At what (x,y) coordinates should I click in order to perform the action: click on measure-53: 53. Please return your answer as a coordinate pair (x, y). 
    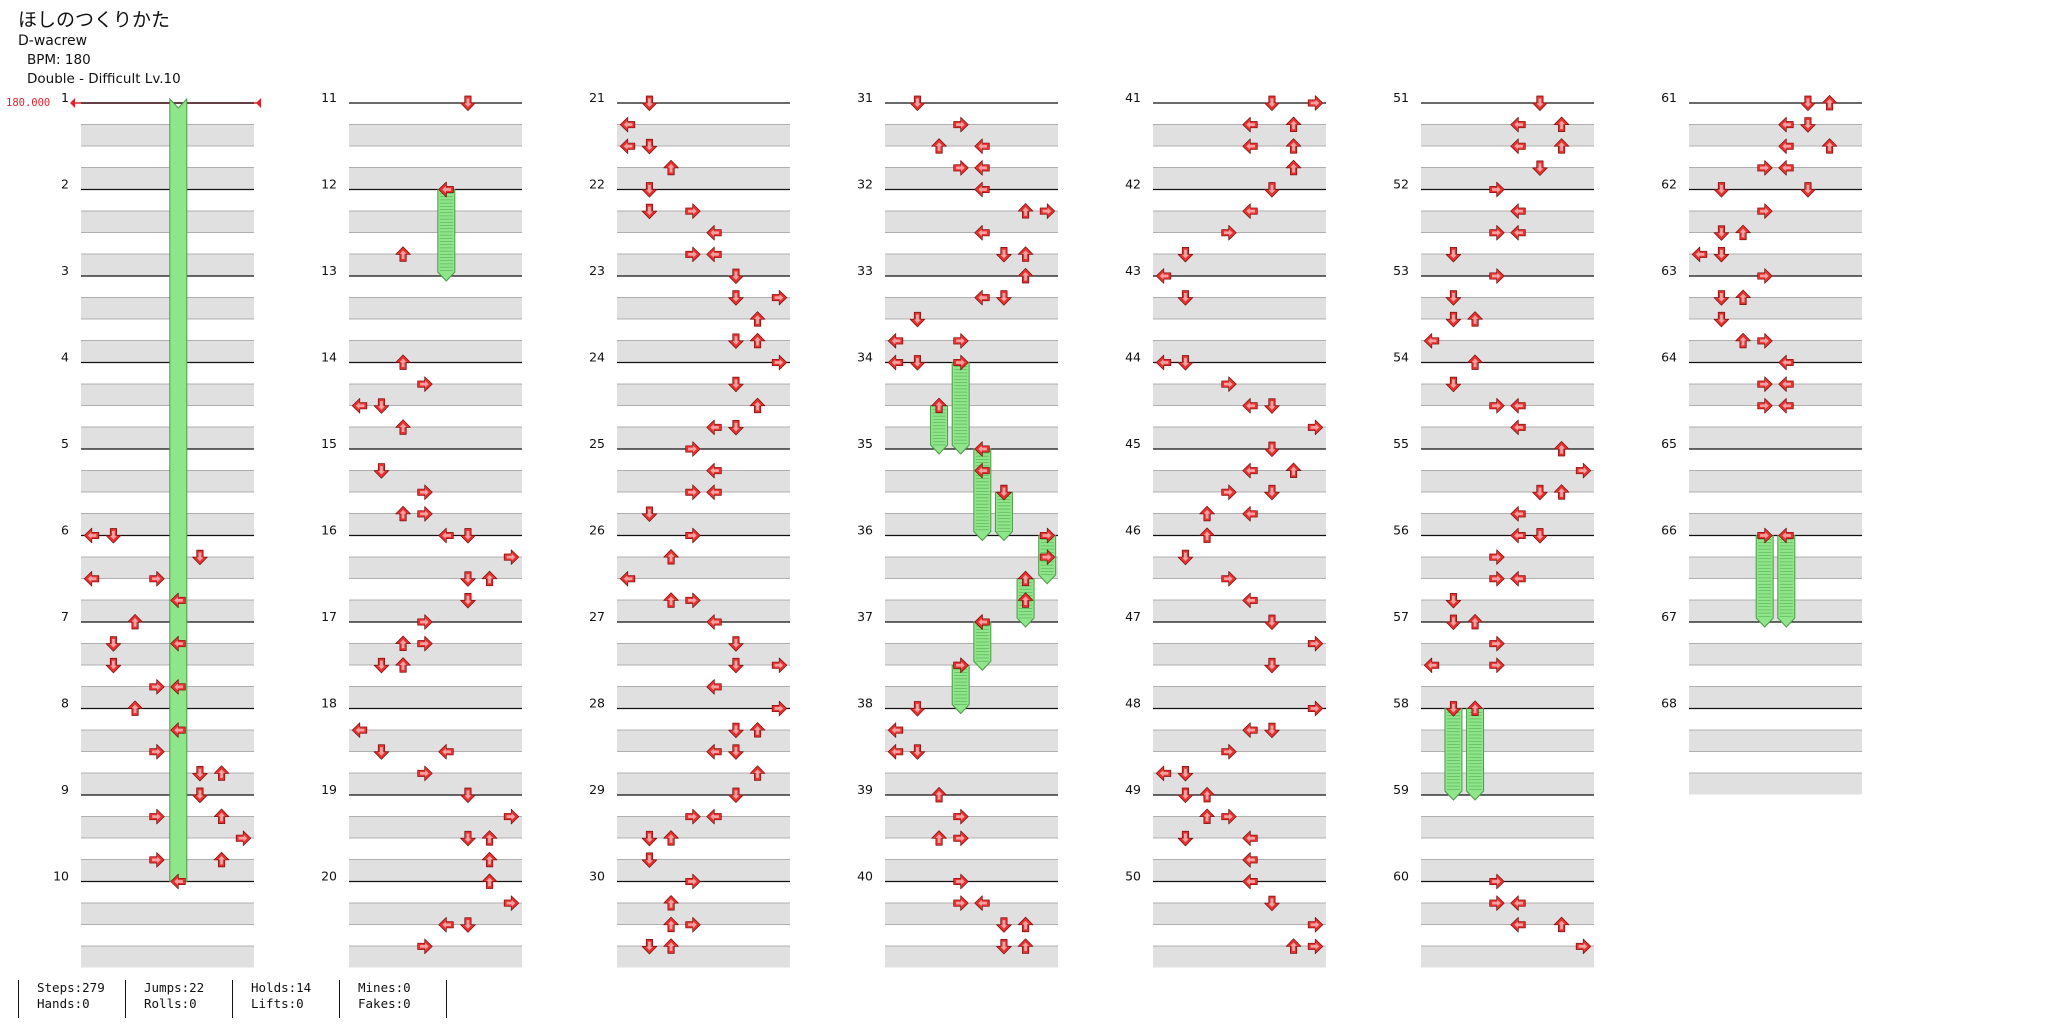
    Looking at the image, I should click on (1493, 312).